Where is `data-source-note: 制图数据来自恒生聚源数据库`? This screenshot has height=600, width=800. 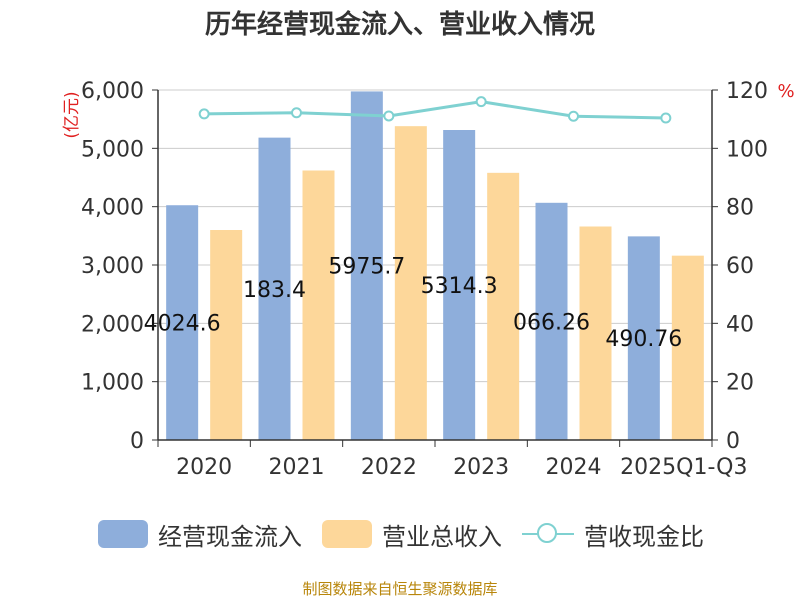 data-source-note: 制图数据来自恒生聚源数据库 is located at coordinates (400, 589).